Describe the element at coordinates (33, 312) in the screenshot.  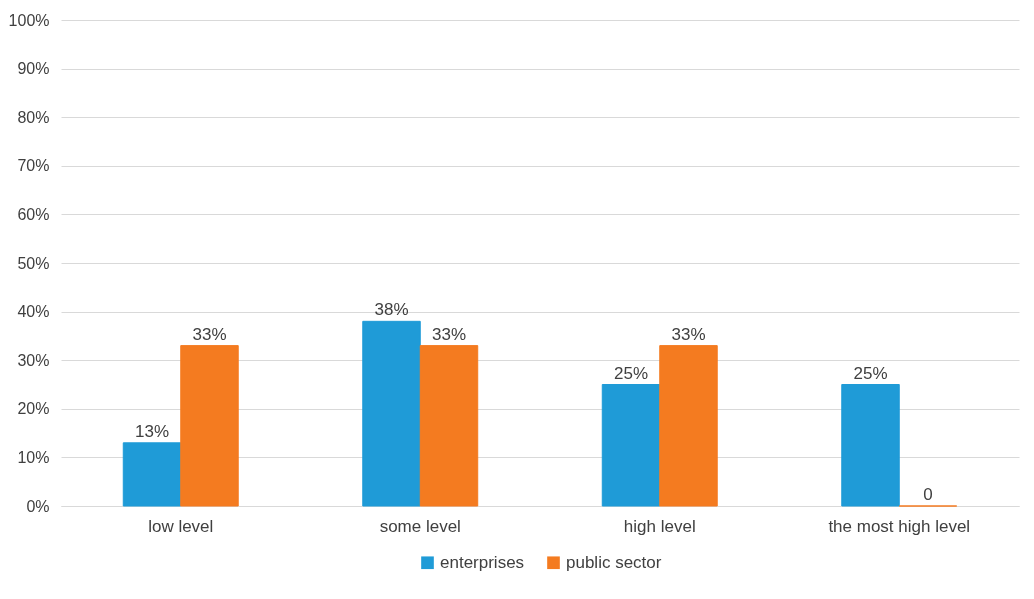
I see `y-tick-label: 40%` at that location.